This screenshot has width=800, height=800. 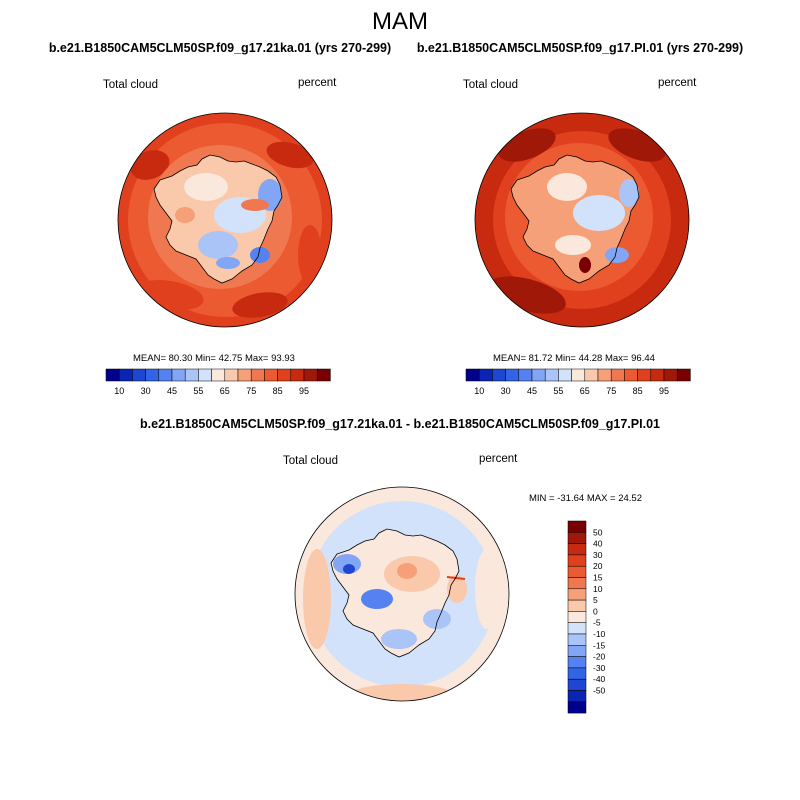 What do you see at coordinates (180, 358) in the screenshot?
I see `panel-1-mean-value: 80.30` at bounding box center [180, 358].